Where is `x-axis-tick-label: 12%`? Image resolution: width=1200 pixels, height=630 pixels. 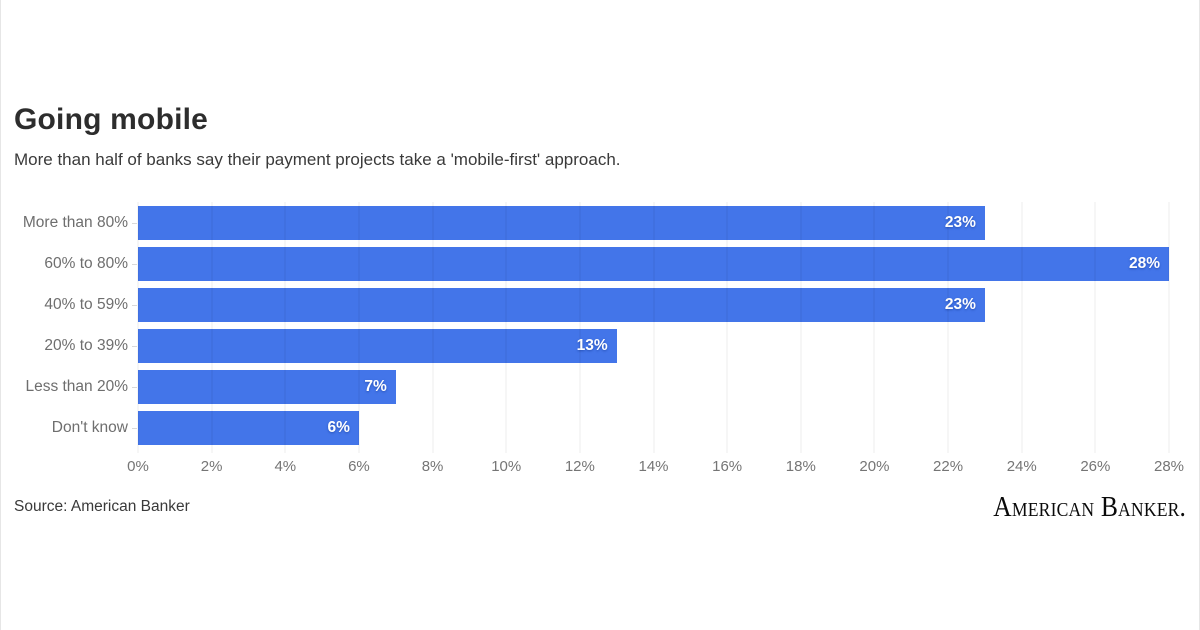
x-axis-tick-label: 12% is located at coordinates (579, 466).